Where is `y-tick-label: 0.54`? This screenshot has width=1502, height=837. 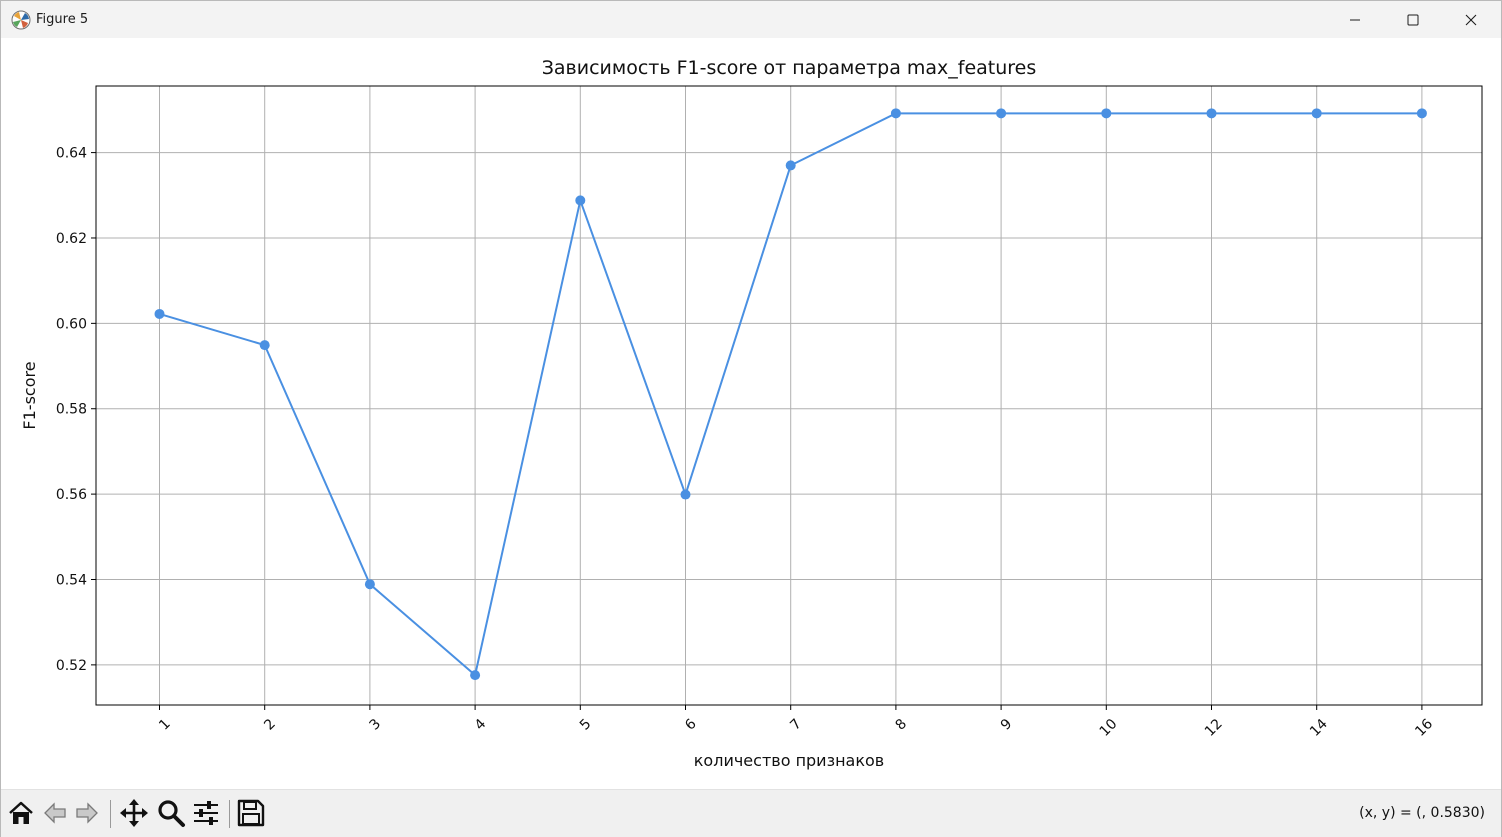
y-tick-label: 0.54 is located at coordinates (71, 580).